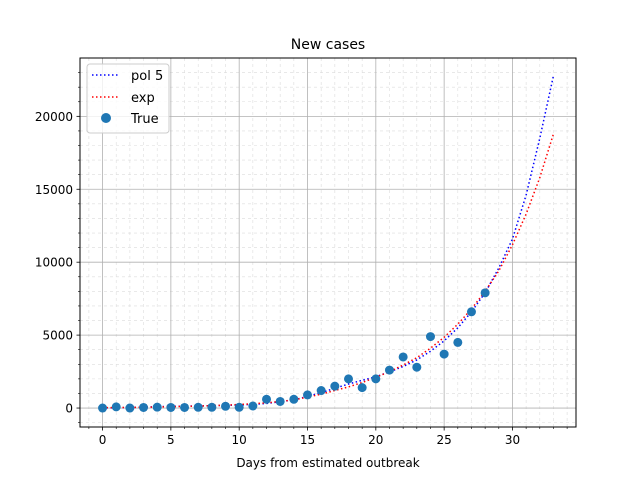 The image size is (640, 480). Describe the element at coordinates (54, 117) in the screenshot. I see `y-tick-label: 20000` at that location.